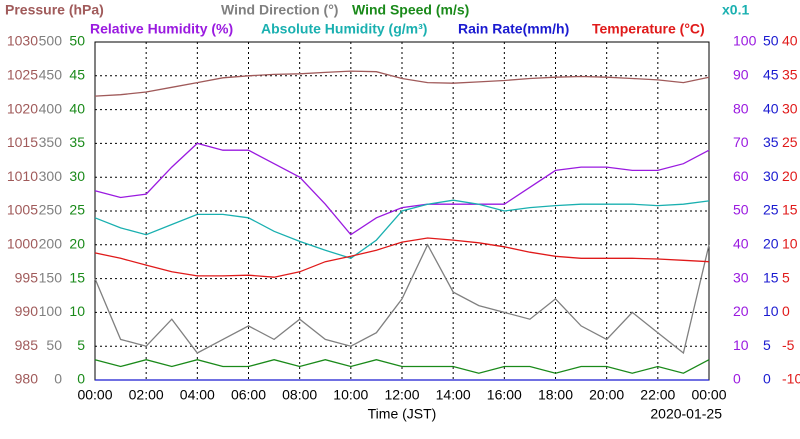 The width and height of the screenshot is (800, 439). What do you see at coordinates (27, 277) in the screenshot?
I see `y-tick-label: 995` at bounding box center [27, 277].